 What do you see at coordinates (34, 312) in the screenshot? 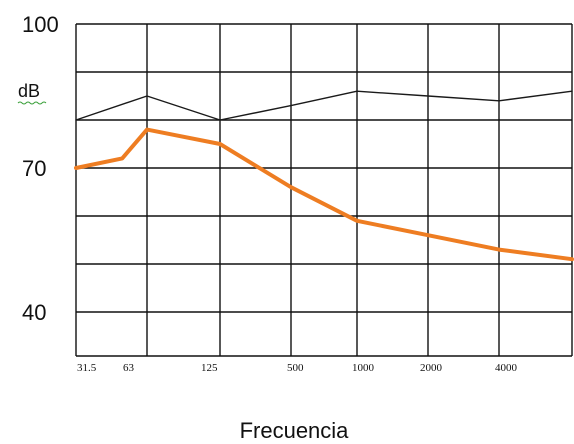
I see `y-tick-label: 40` at bounding box center [34, 312].